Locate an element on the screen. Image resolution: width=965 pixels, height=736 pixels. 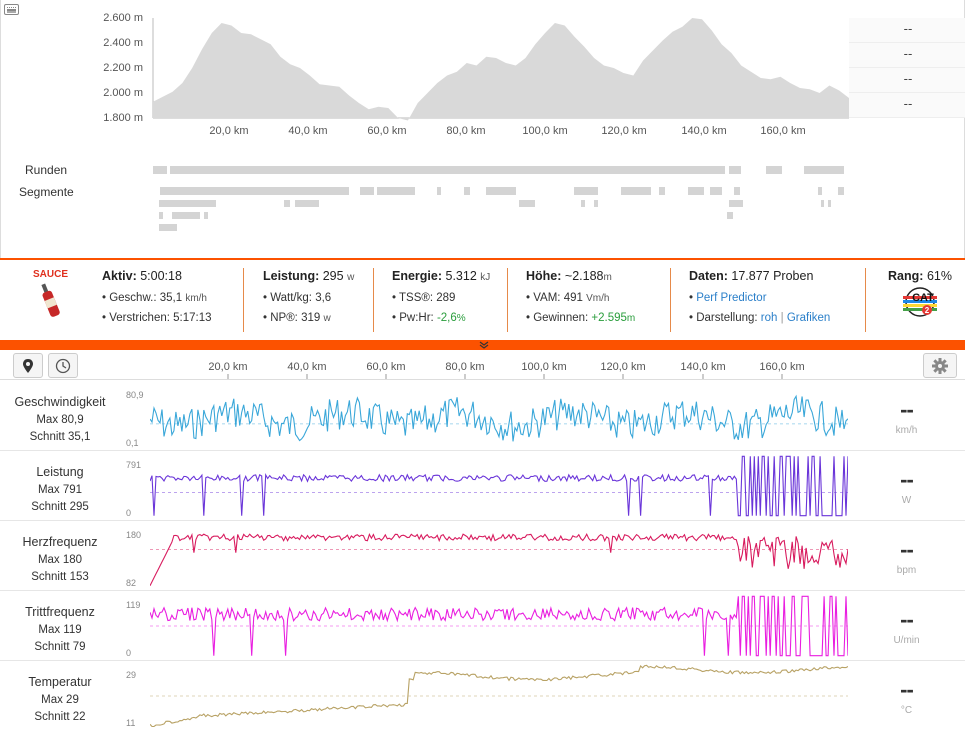
map-pin-icon is located at coordinates (28, 365).